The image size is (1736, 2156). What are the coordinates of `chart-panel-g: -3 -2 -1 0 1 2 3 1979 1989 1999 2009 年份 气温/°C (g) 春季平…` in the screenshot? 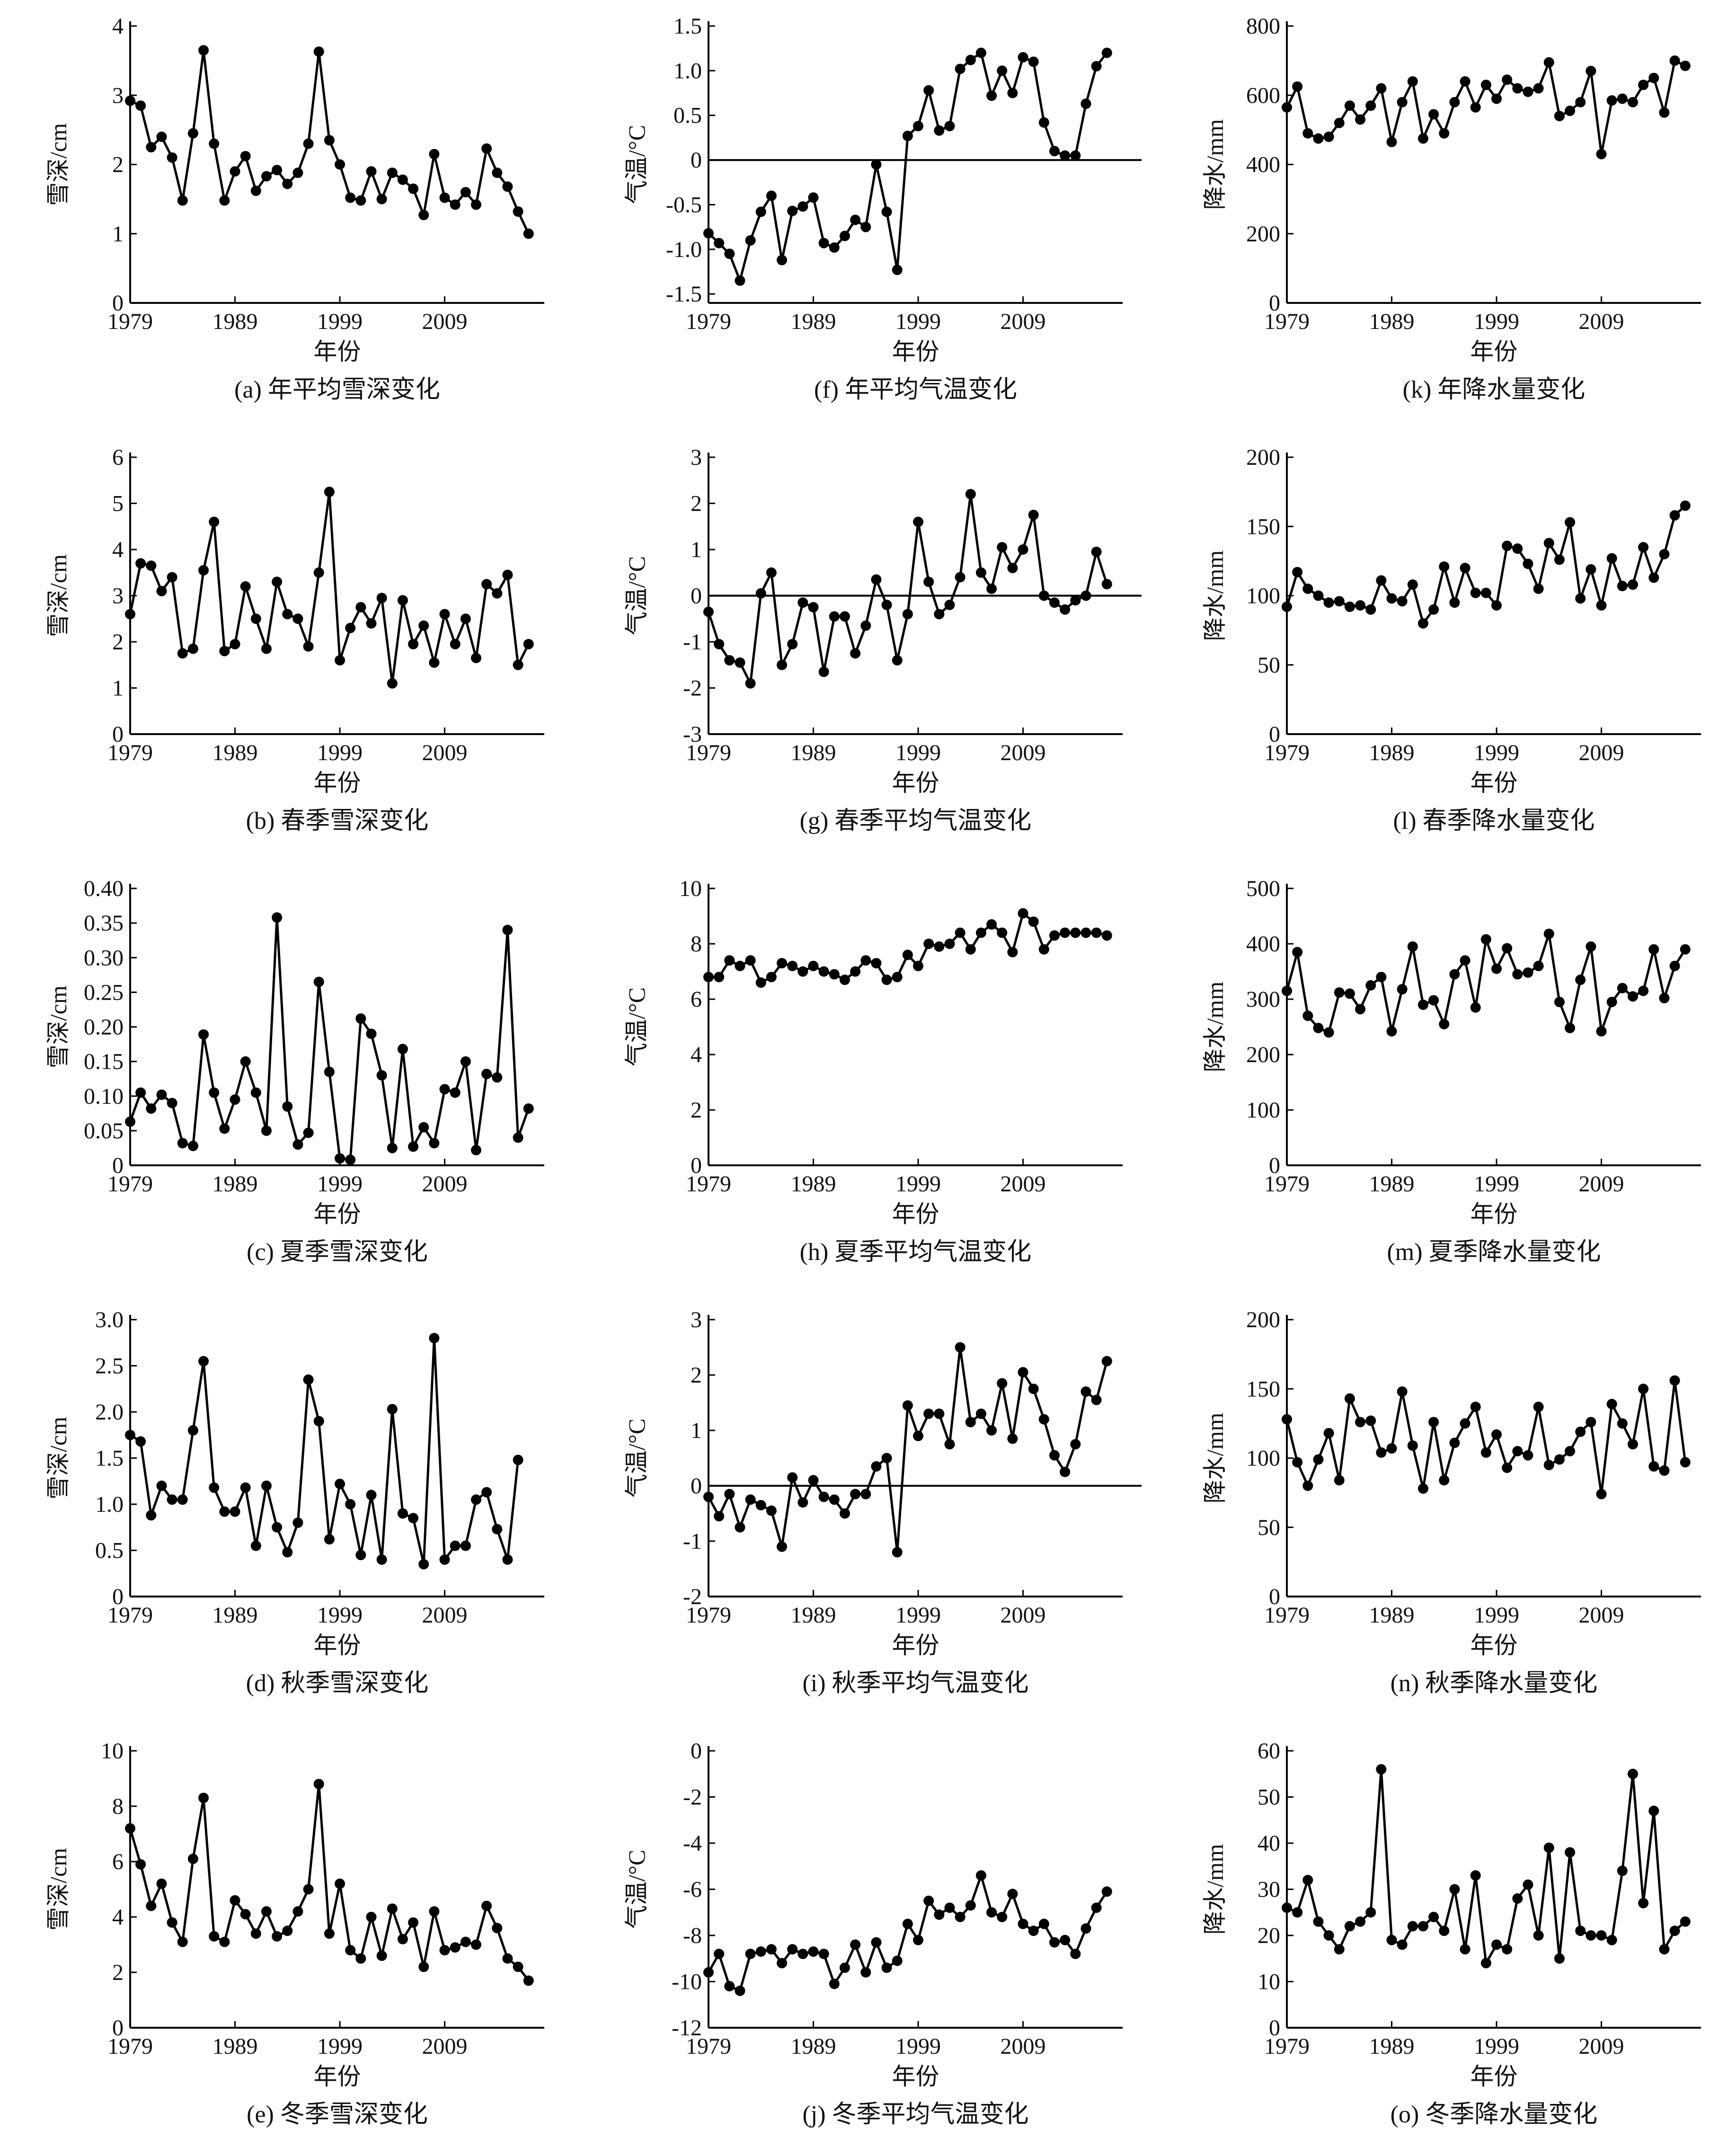 It's located at (867, 646).